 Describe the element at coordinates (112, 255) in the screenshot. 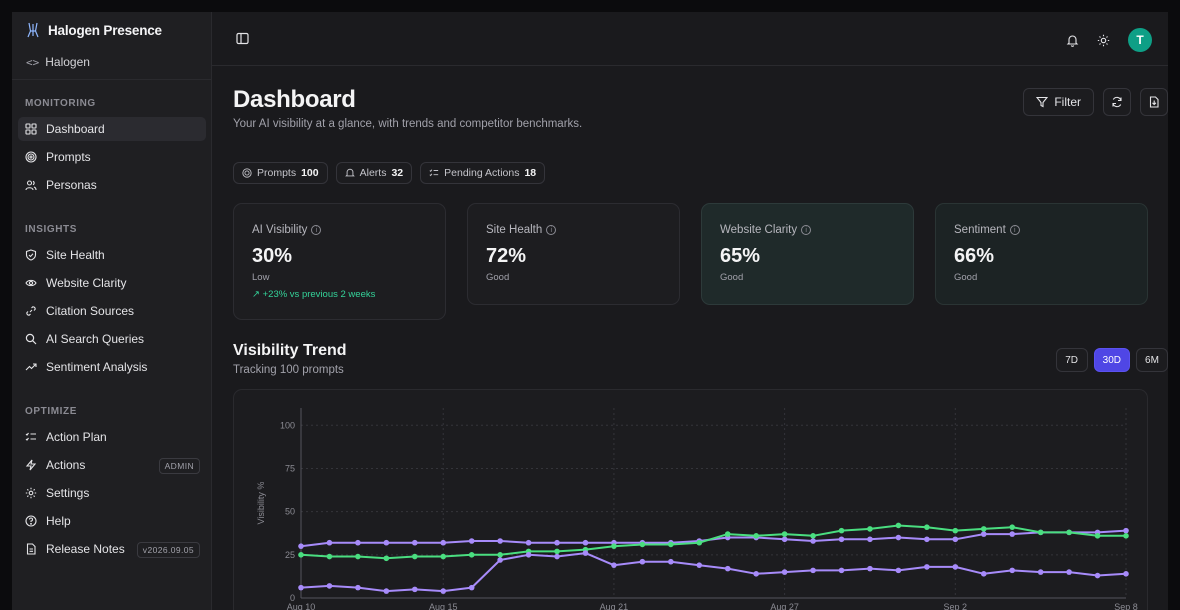

I see `sidebar-item-site-health: Site Health` at that location.